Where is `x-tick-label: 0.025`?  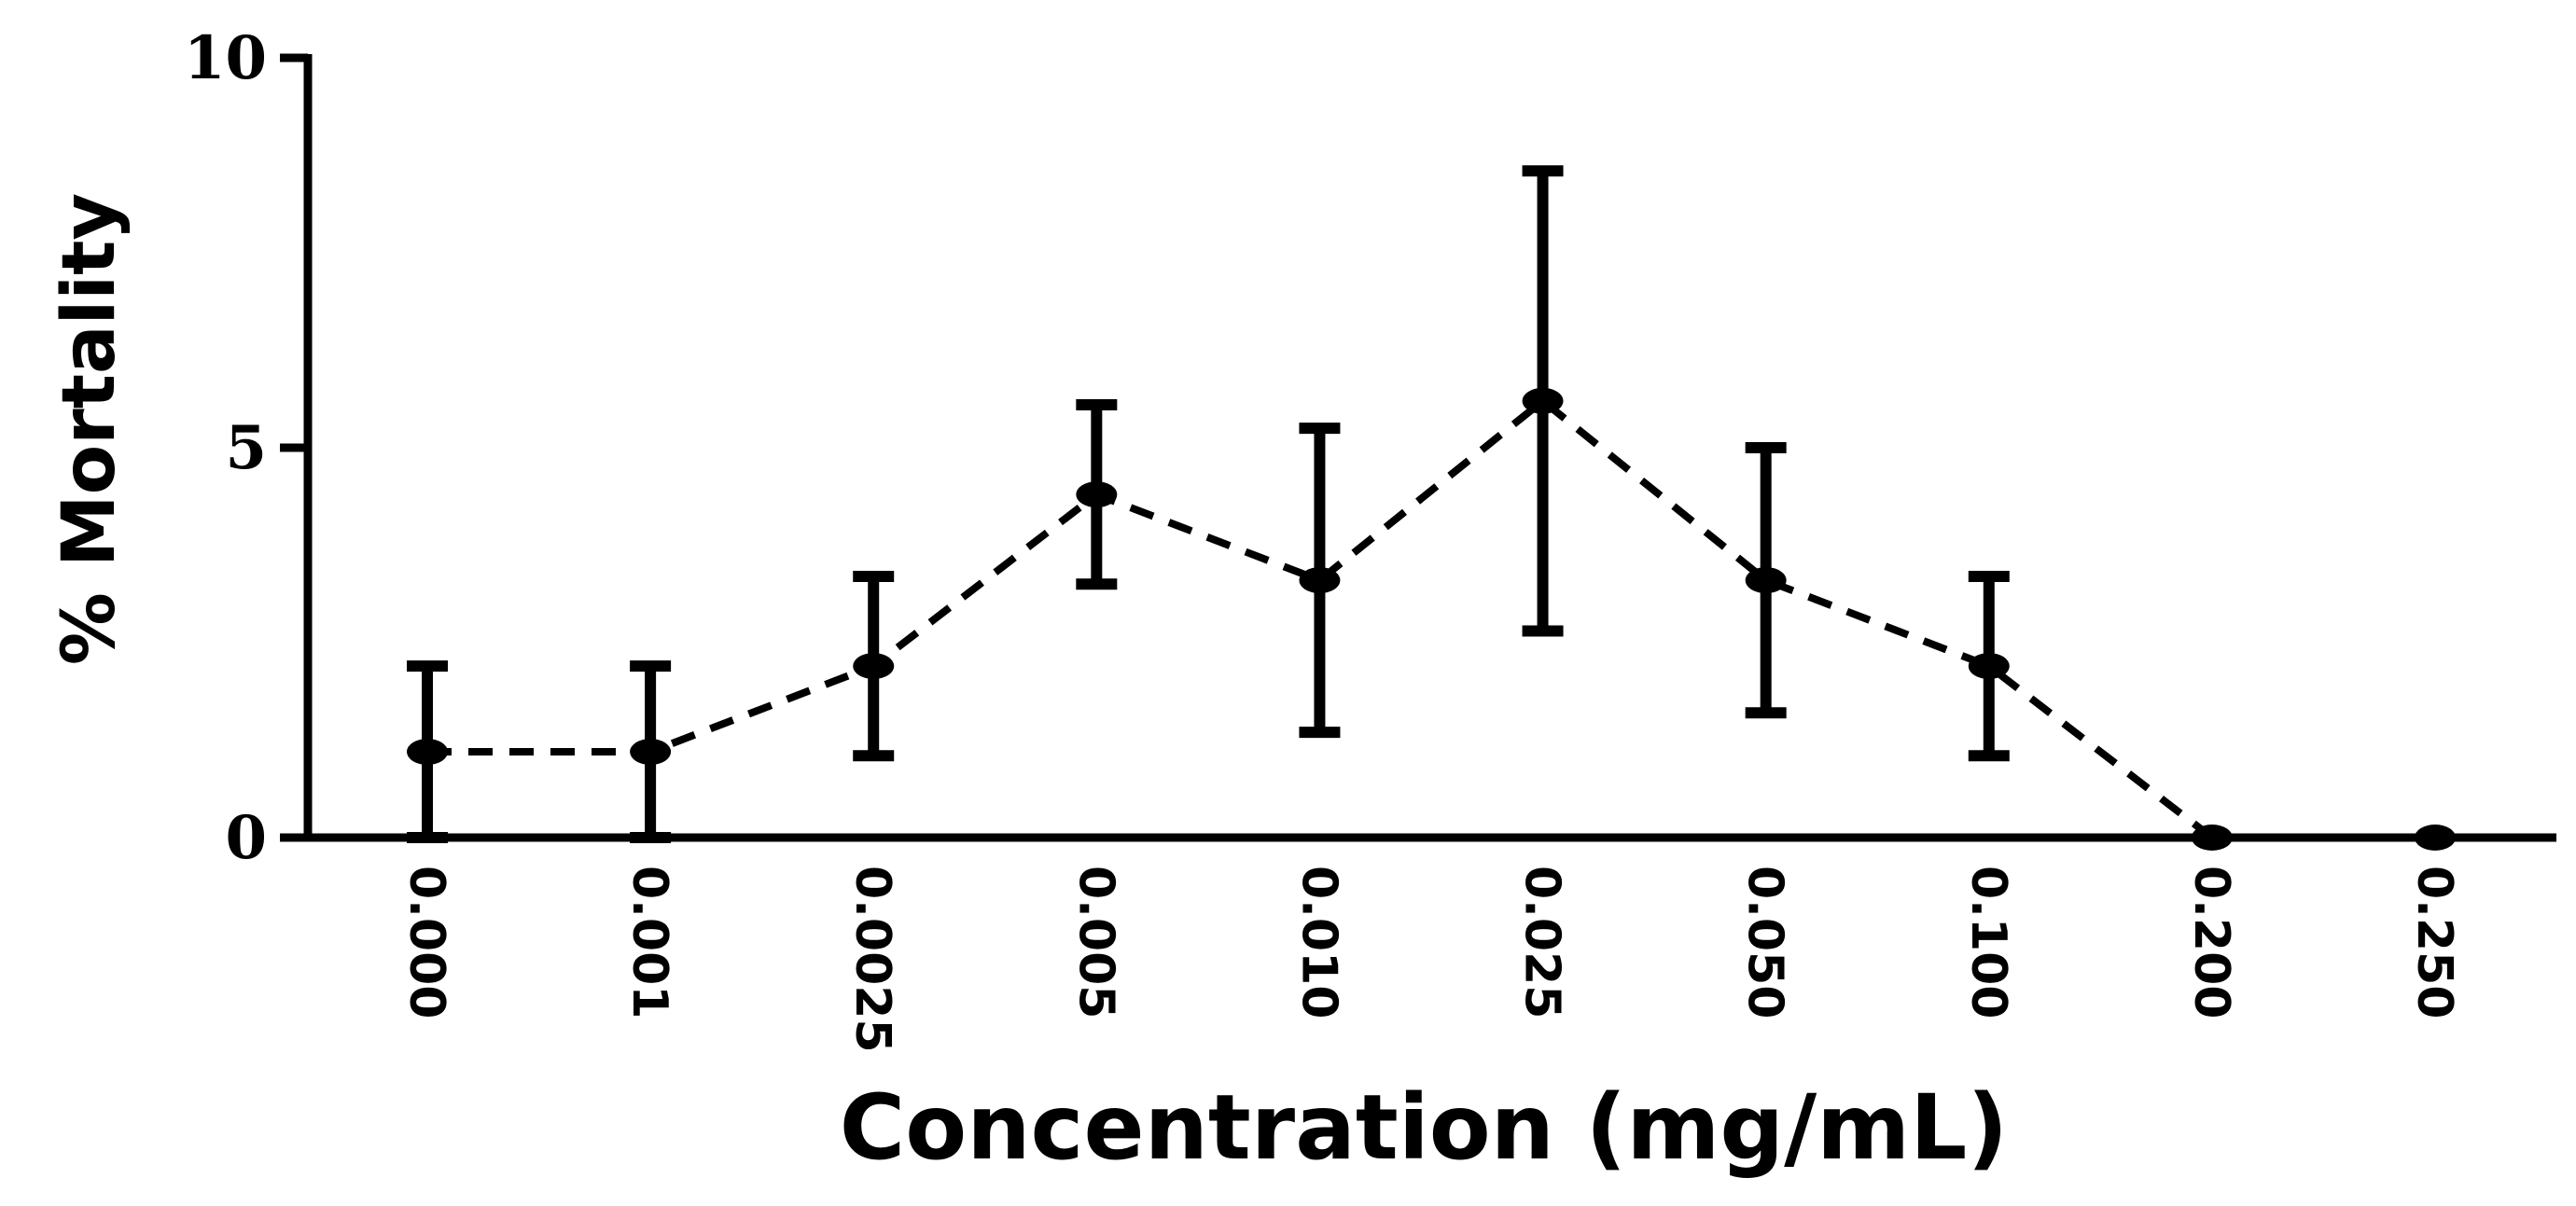
x-tick-label: 0.025 is located at coordinates (1542, 942).